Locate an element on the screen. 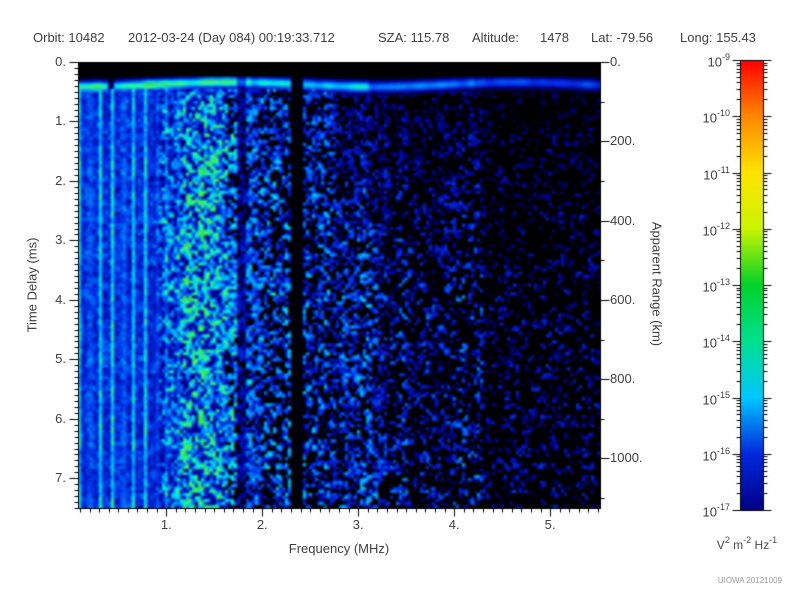  x-tick-label: 3. is located at coordinates (358, 524).